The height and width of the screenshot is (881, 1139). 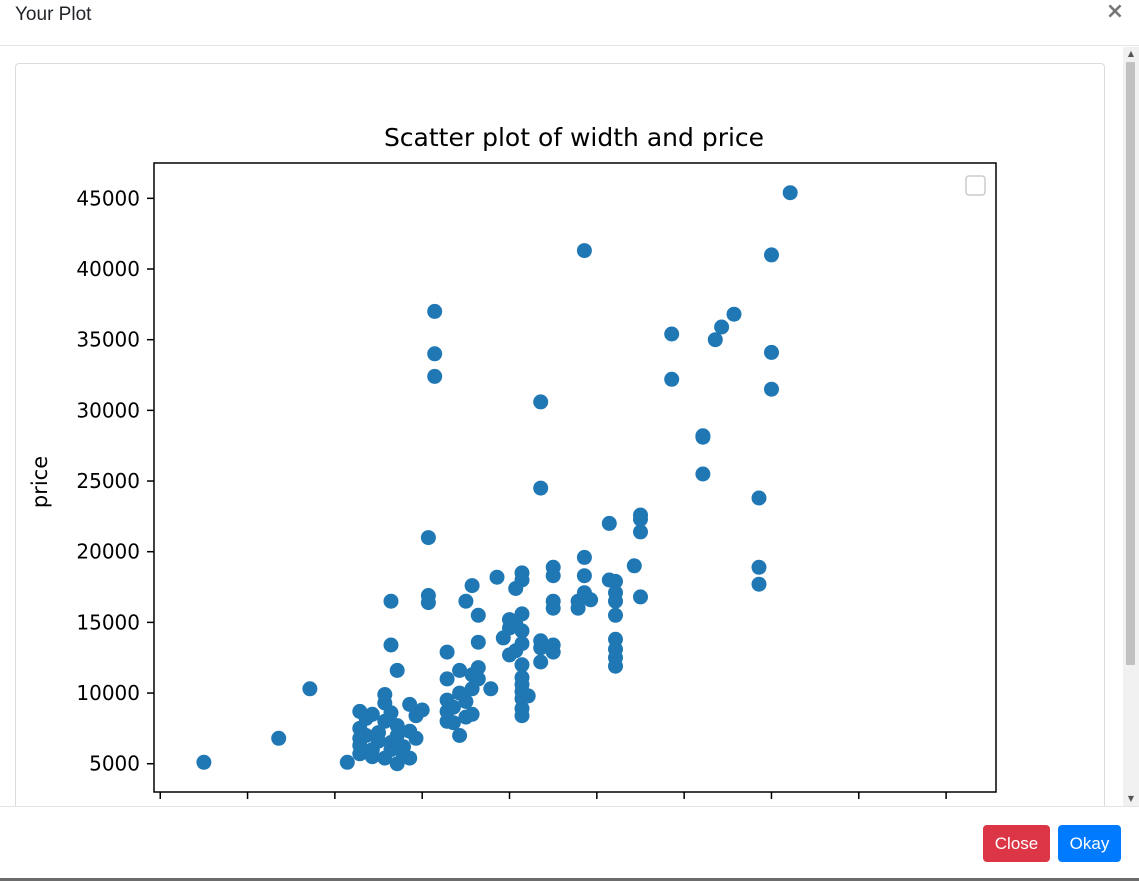 What do you see at coordinates (108, 198) in the screenshot?
I see `y-tick-label: 45000` at bounding box center [108, 198].